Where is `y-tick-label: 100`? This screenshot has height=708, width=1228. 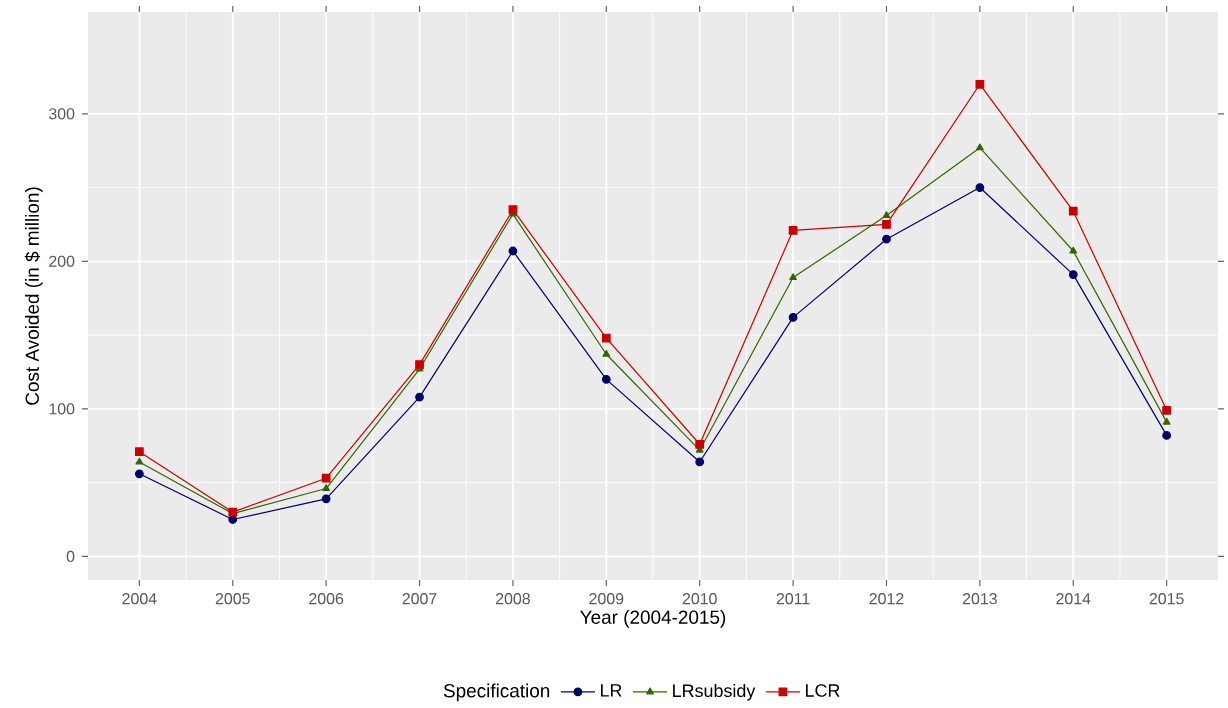
y-tick-label: 100 is located at coordinates (62, 409).